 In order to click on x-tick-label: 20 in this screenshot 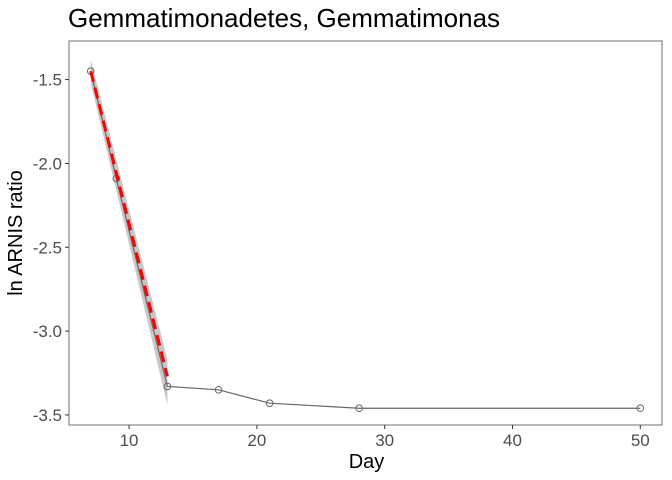, I will do `click(256, 440)`.